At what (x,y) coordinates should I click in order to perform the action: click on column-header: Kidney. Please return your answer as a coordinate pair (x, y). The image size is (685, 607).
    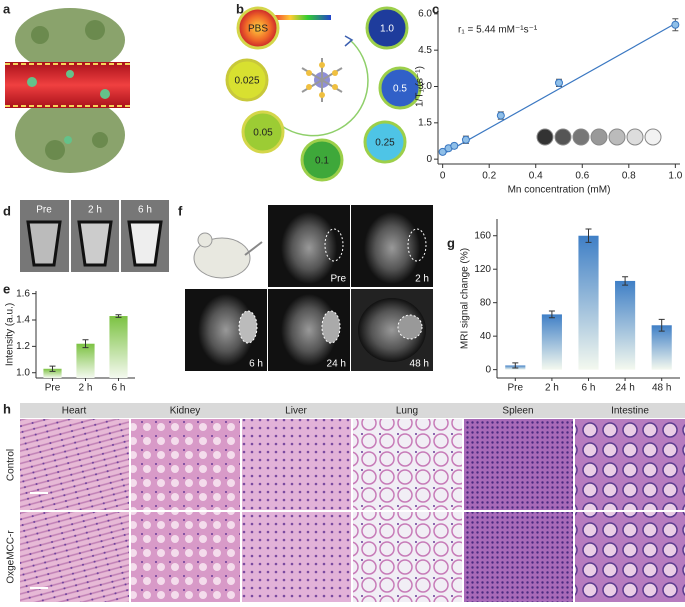
    Looking at the image, I should click on (185, 411).